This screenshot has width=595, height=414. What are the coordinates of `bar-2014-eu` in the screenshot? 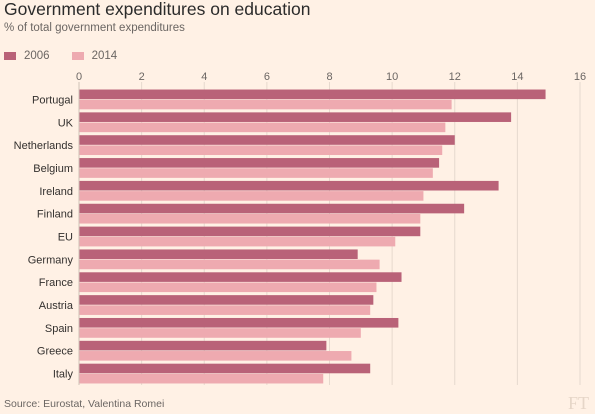 It's located at (237, 241).